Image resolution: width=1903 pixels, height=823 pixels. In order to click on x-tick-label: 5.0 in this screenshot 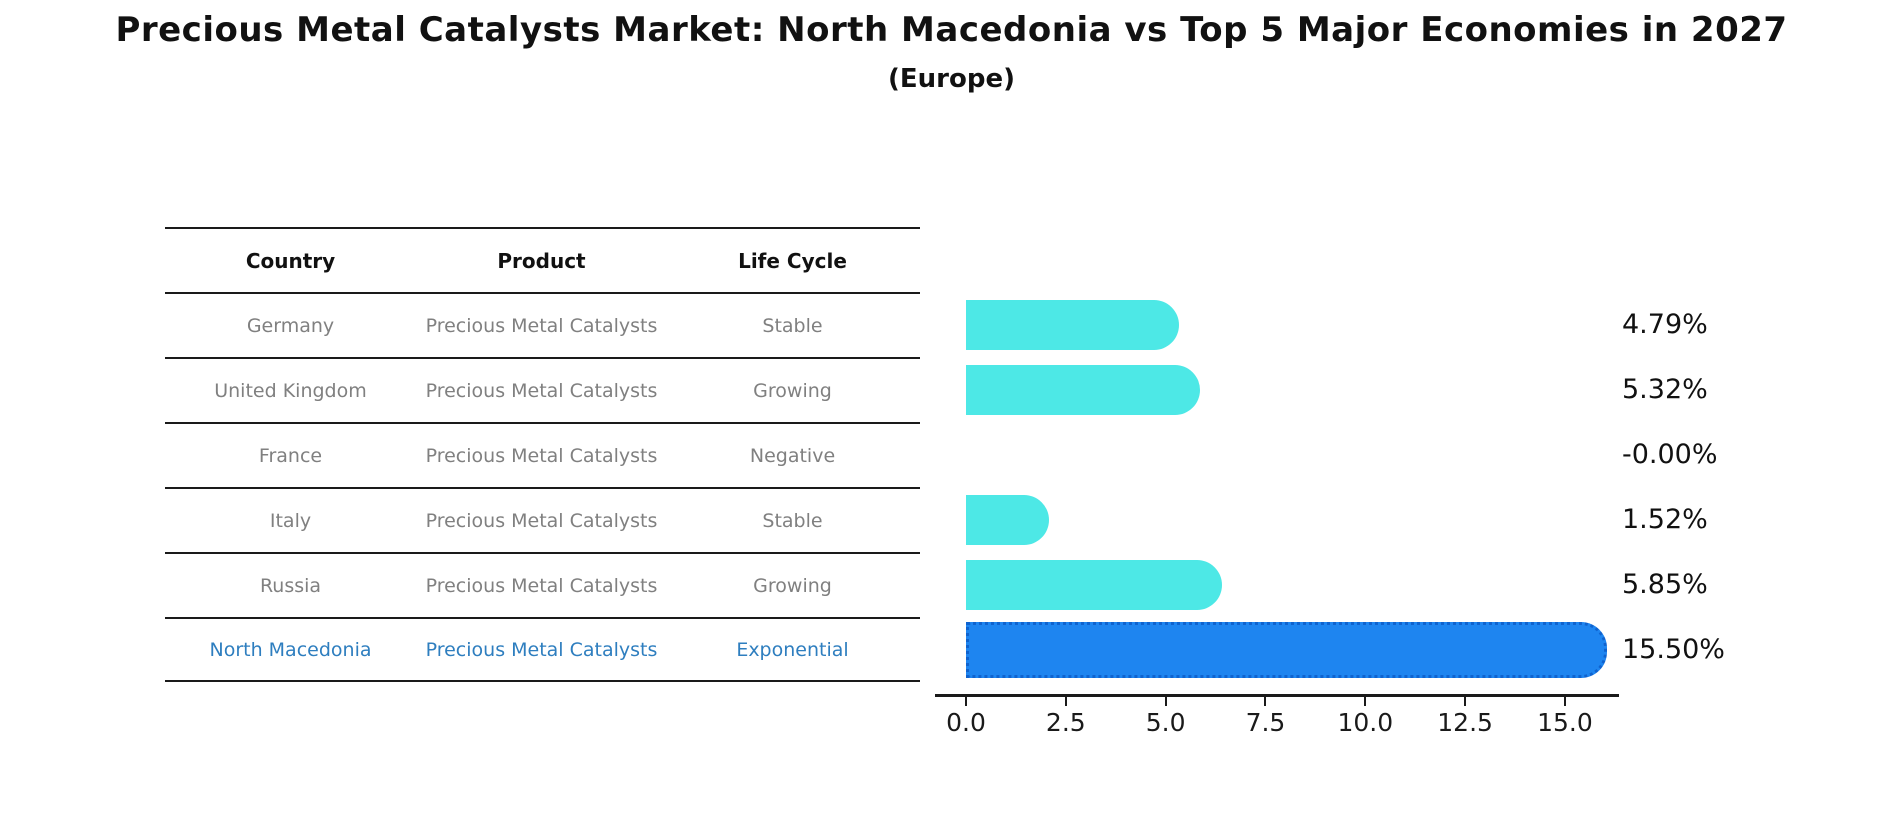, I will do `click(1165, 722)`.